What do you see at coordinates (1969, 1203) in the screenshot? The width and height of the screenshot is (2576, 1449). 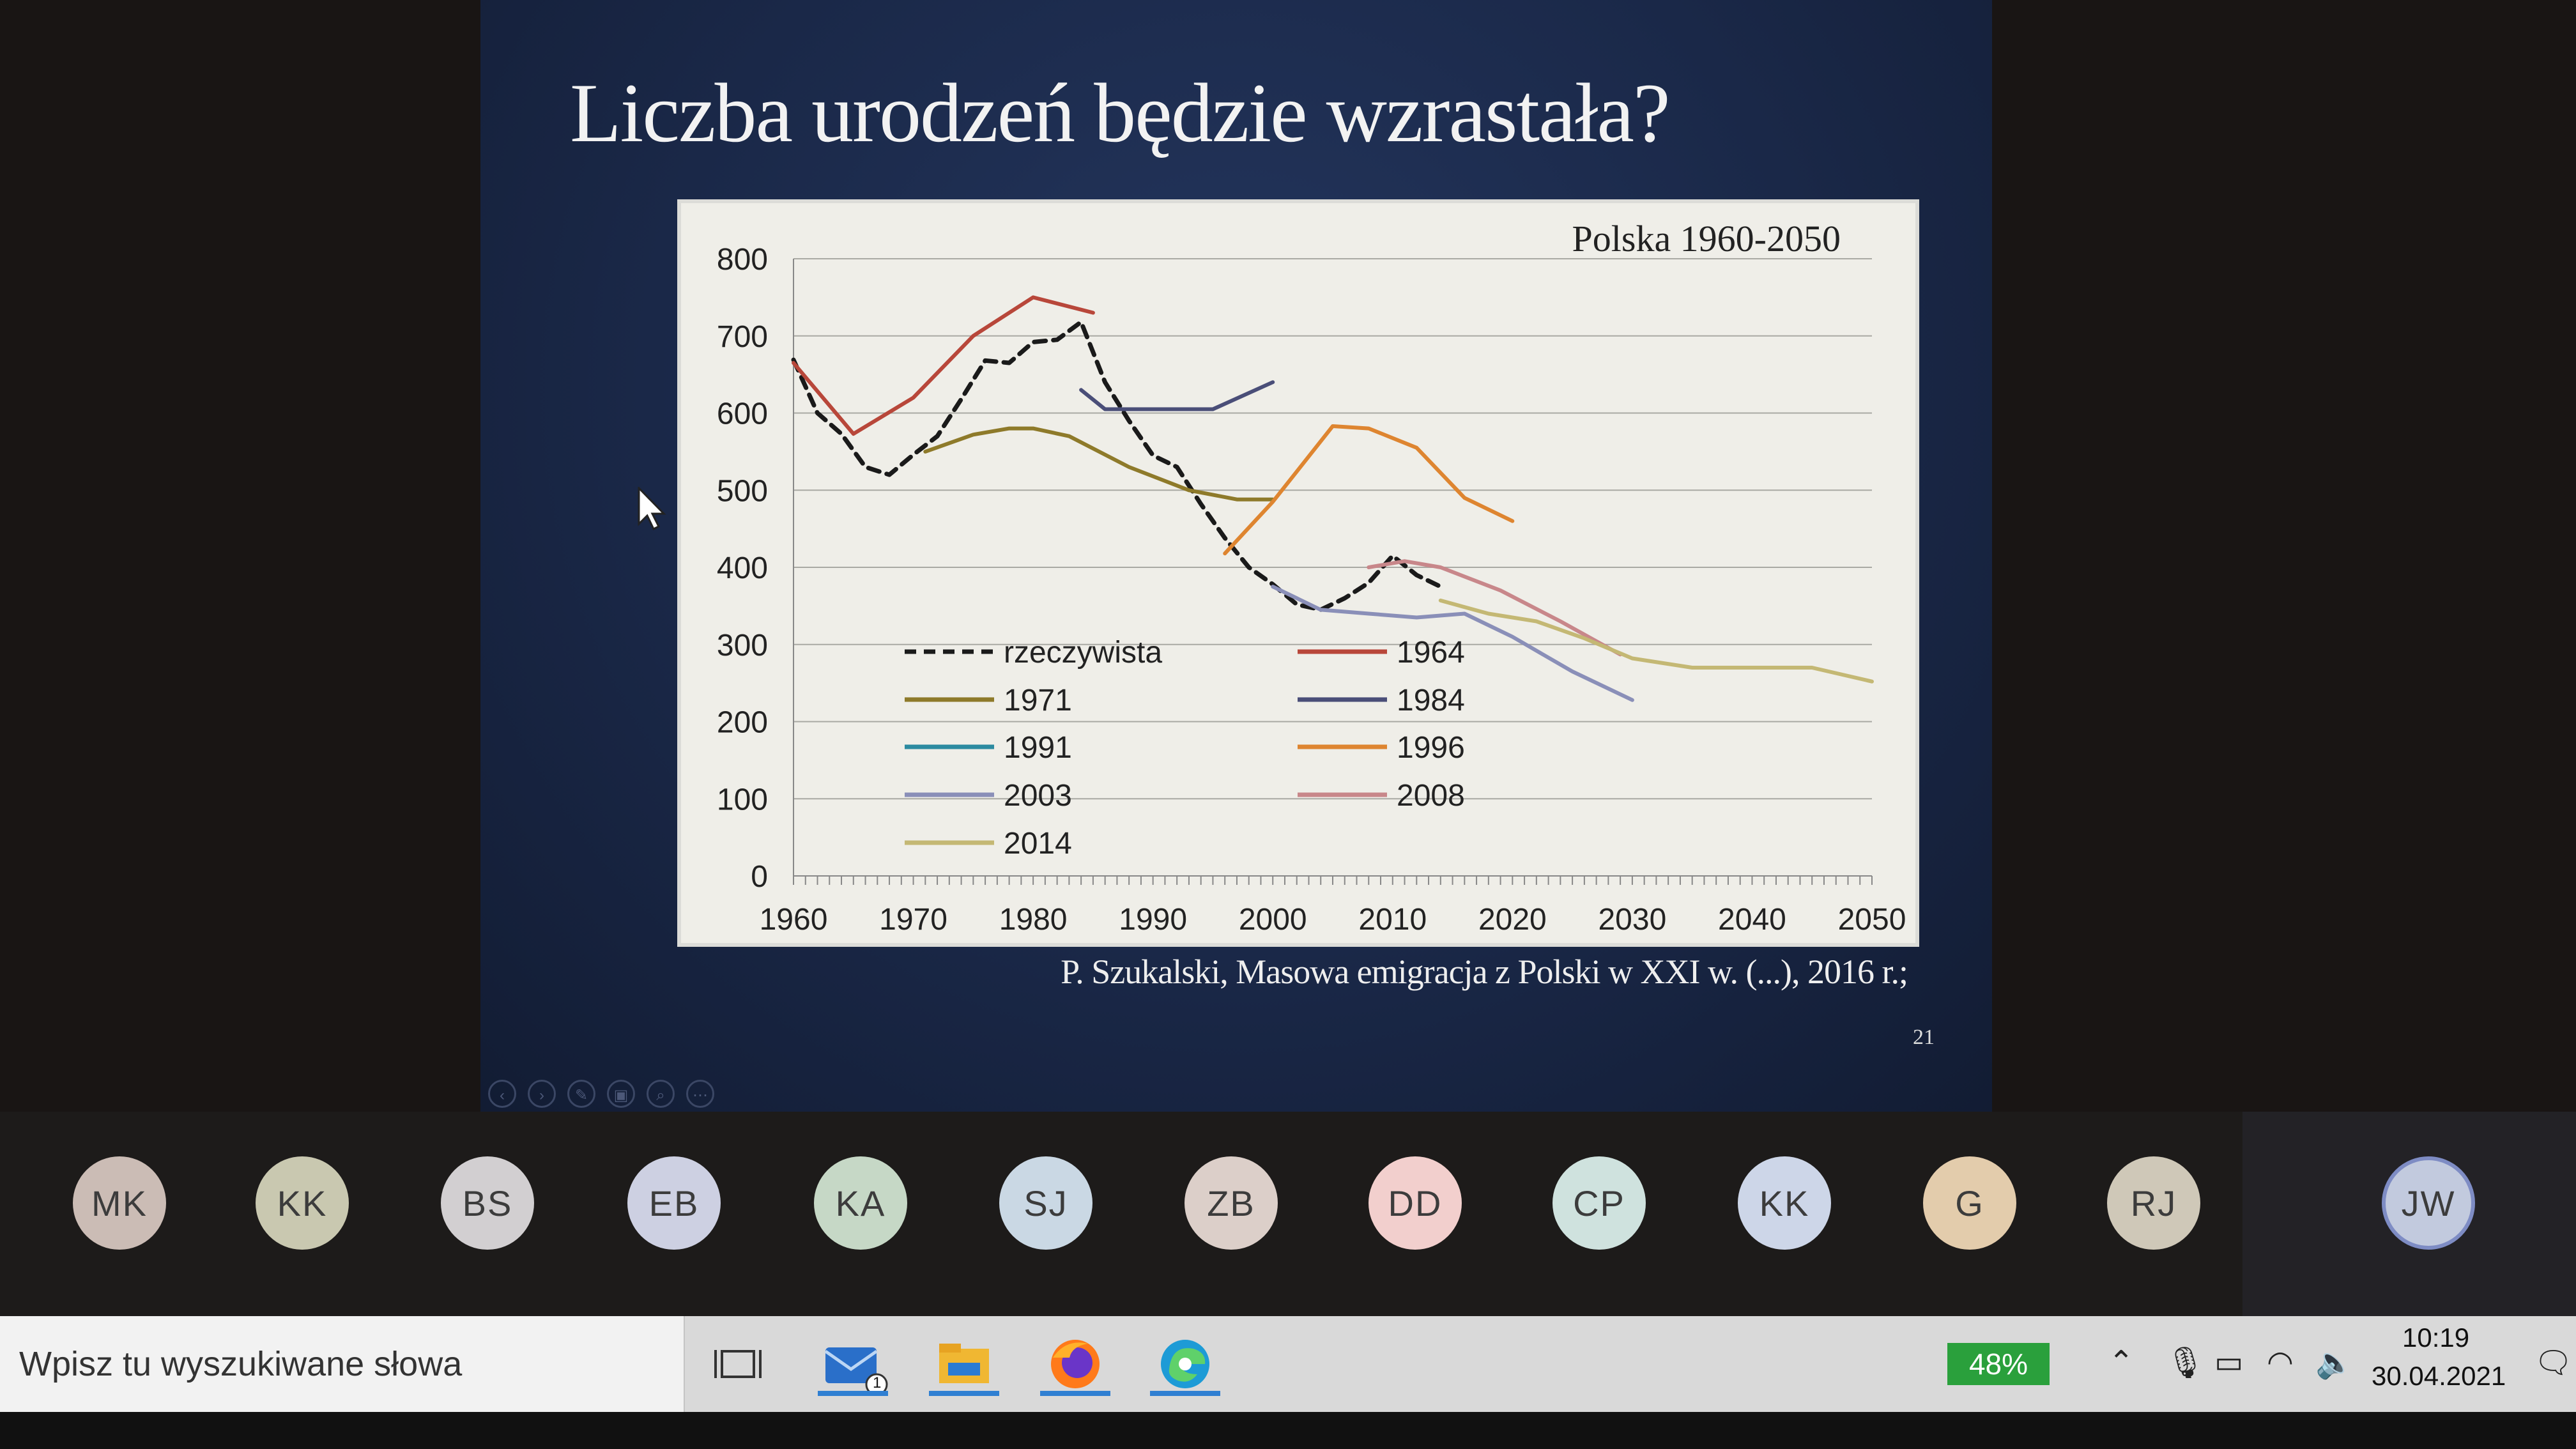 I see `participant-avatar: G` at bounding box center [1969, 1203].